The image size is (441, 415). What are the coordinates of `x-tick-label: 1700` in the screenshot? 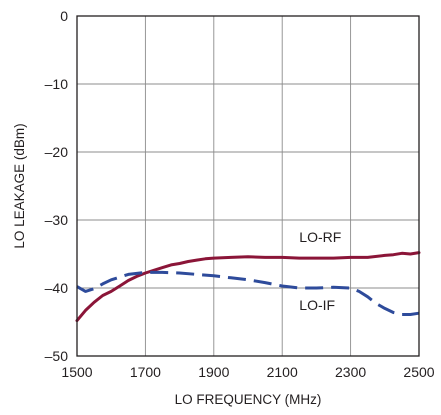 It's located at (145, 372).